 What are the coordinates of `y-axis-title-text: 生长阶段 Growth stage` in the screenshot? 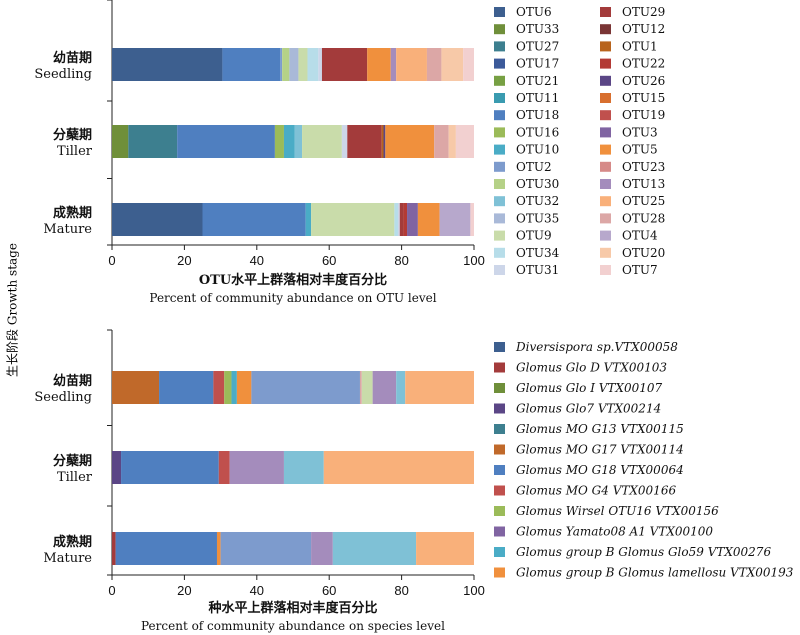 It's located at (12, 310).